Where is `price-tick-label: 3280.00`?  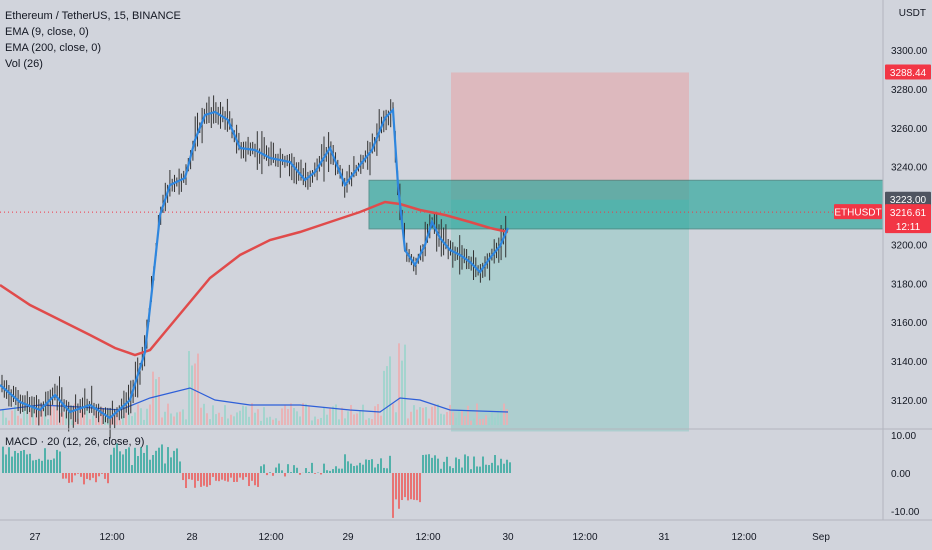 price-tick-label: 3280.00 is located at coordinates (909, 90).